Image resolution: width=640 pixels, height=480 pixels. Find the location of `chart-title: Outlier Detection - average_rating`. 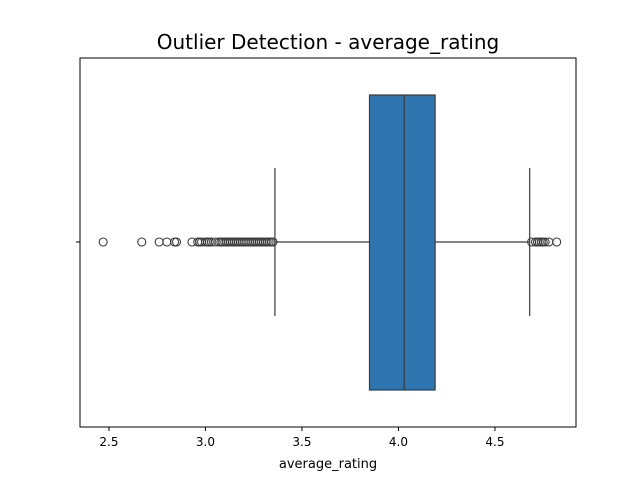

chart-title: Outlier Detection - average_rating is located at coordinates (328, 42).